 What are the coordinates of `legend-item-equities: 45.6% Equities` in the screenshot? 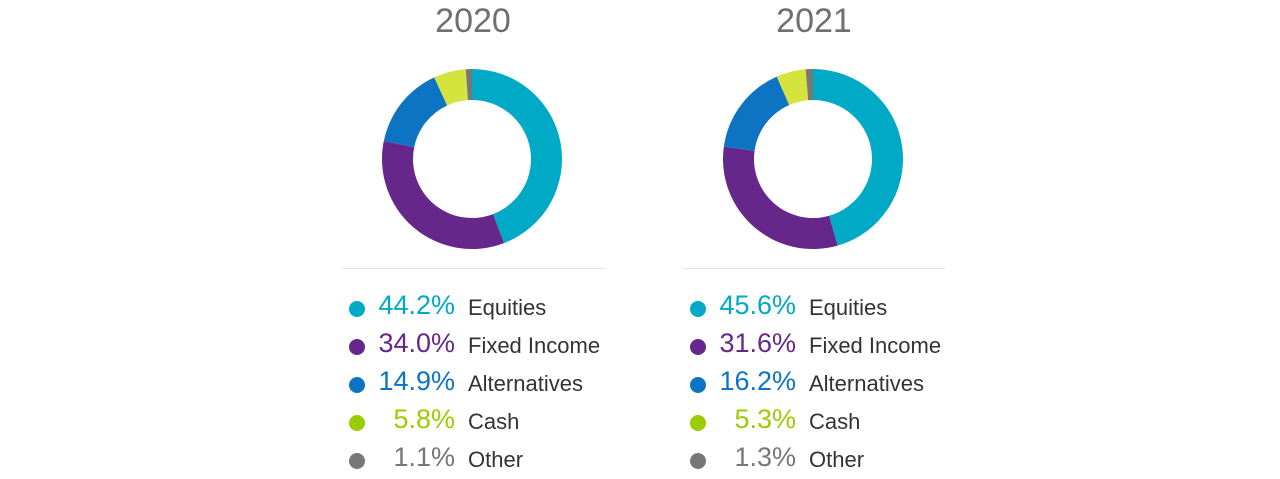 It's located at (833, 306).